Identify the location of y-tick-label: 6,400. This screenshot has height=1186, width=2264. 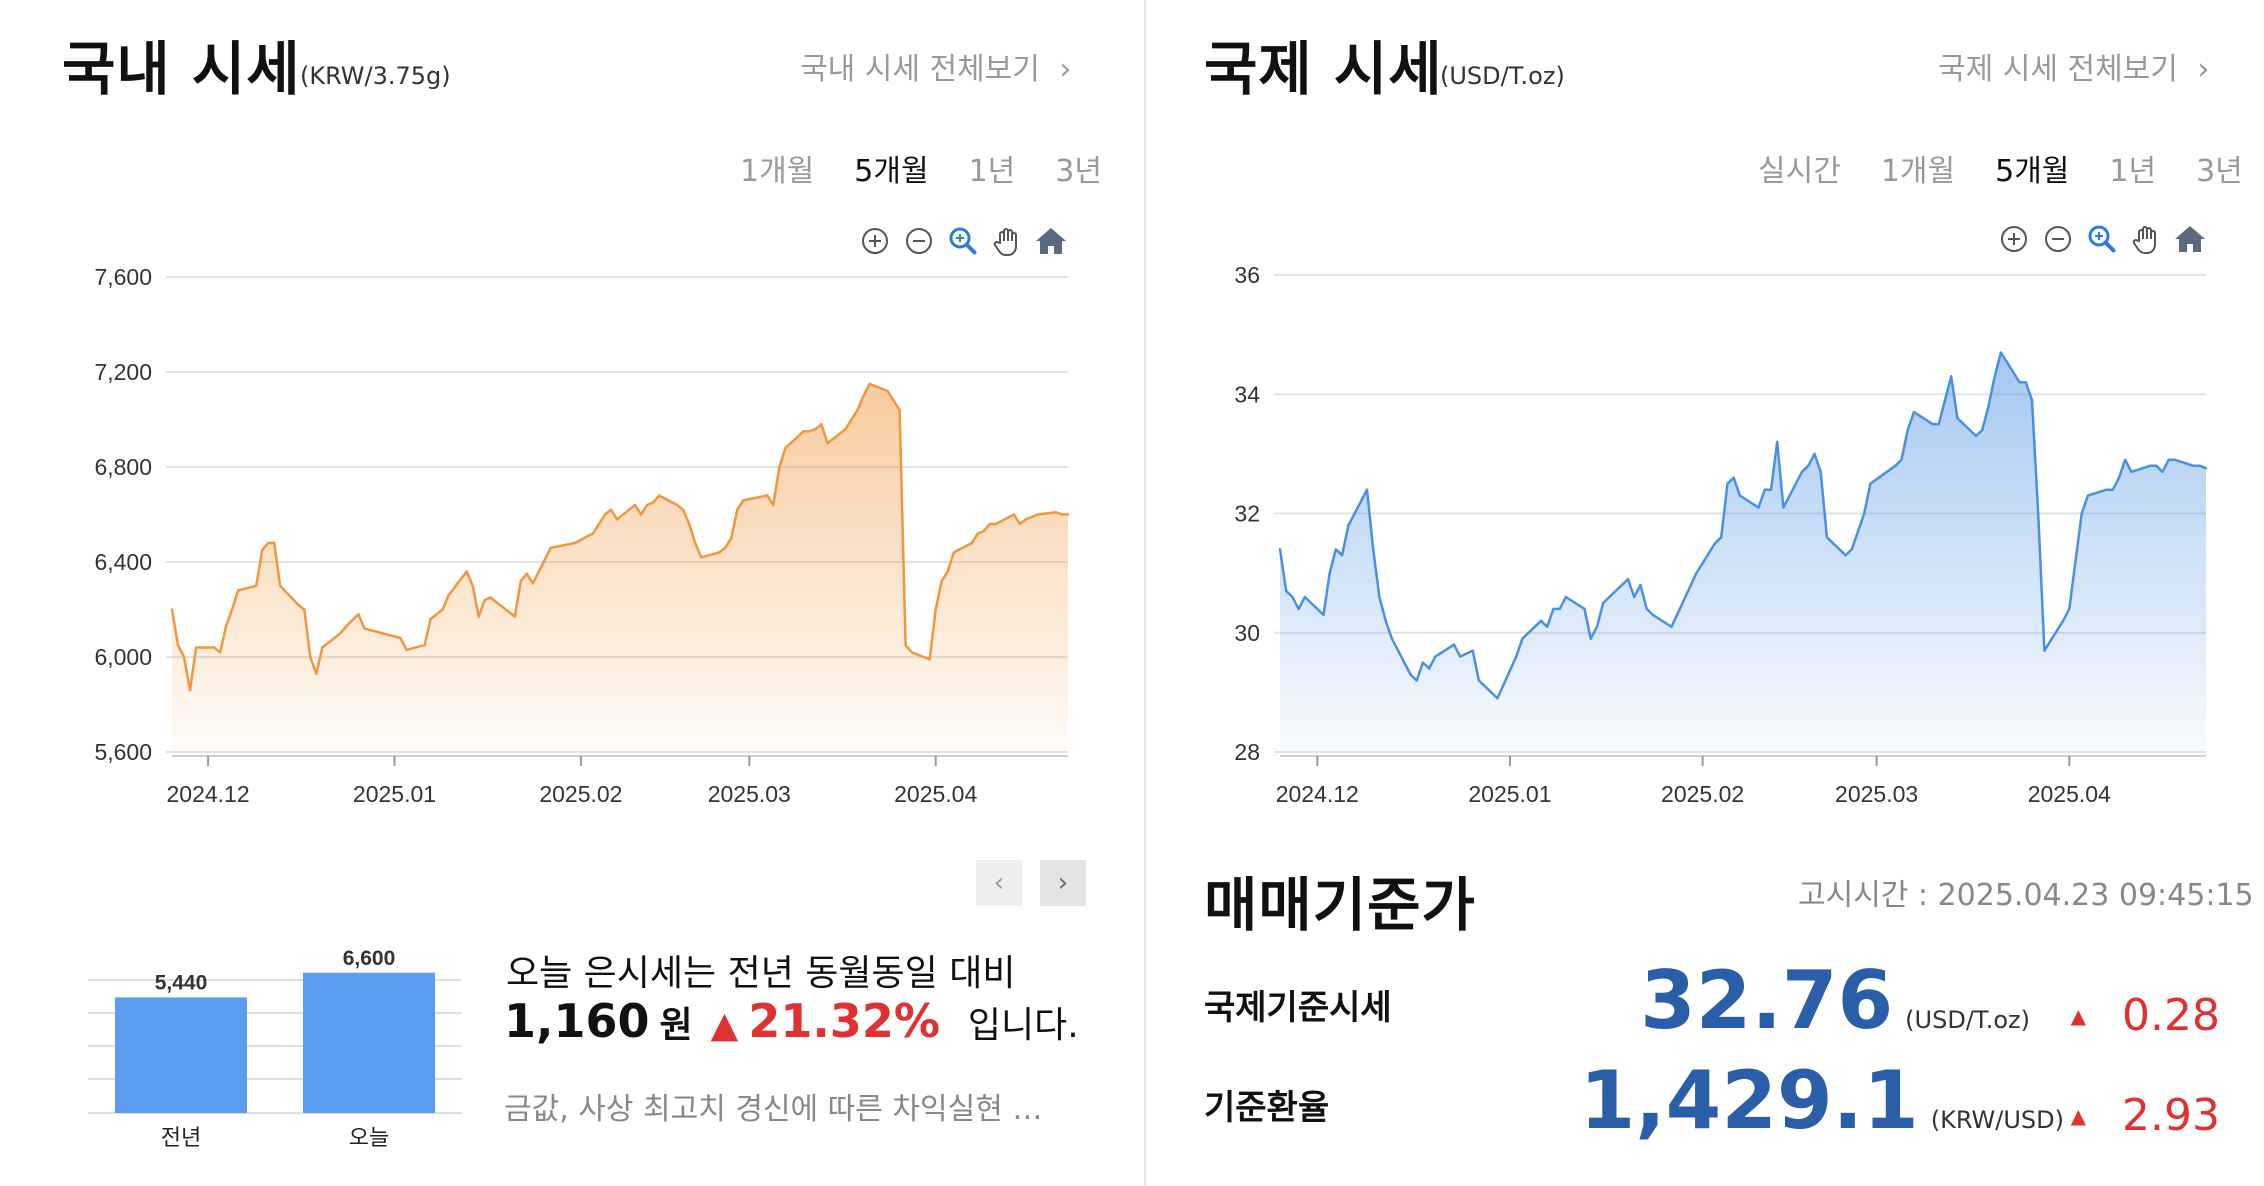
(123, 562).